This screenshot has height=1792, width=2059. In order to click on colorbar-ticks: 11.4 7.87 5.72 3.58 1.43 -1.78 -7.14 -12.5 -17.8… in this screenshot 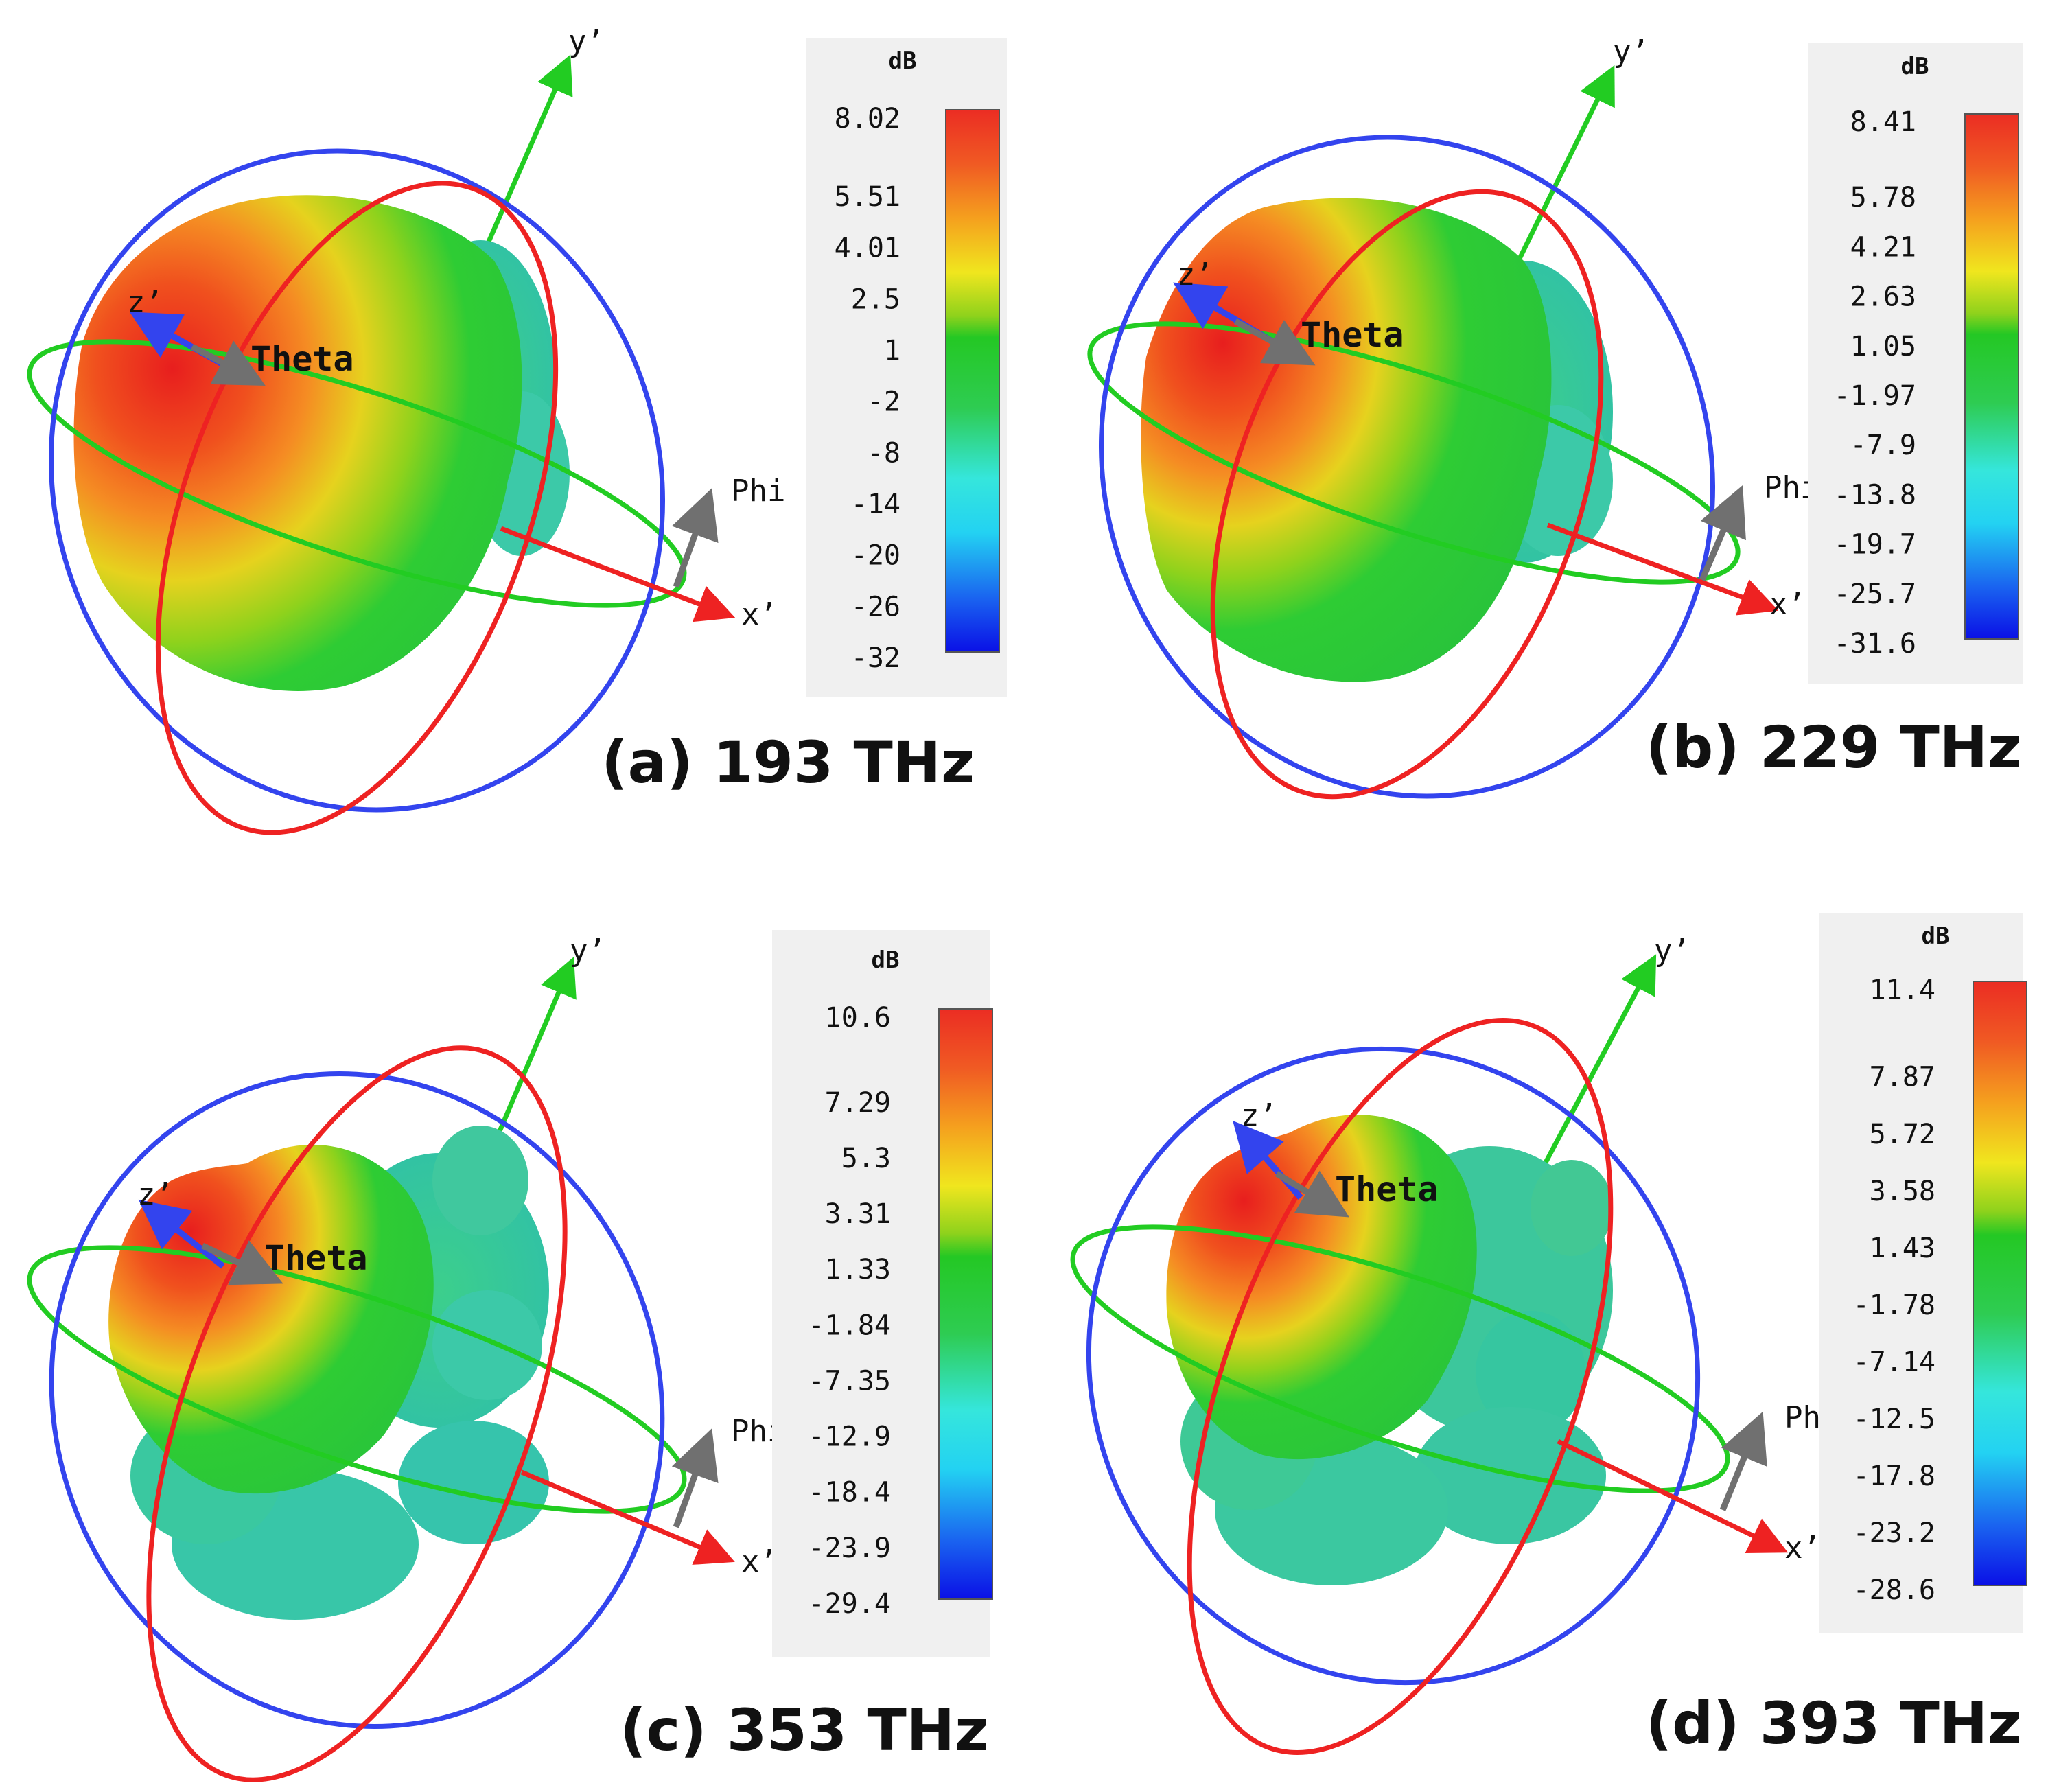, I will do `click(1894, 1290)`.